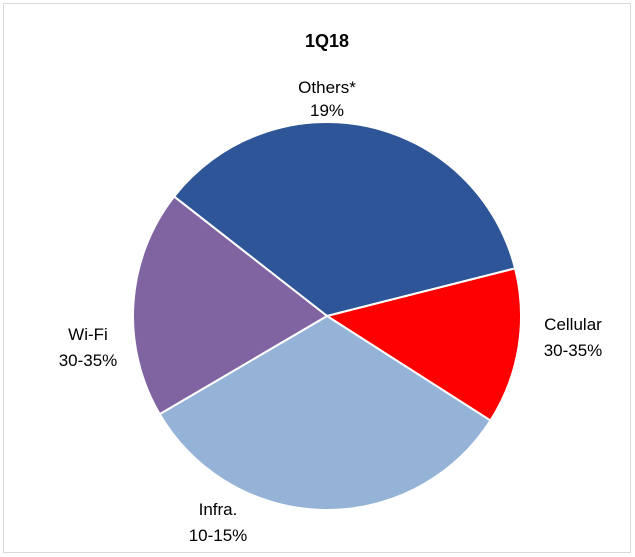  I want to click on chart-title: 1Q18, so click(327, 41).